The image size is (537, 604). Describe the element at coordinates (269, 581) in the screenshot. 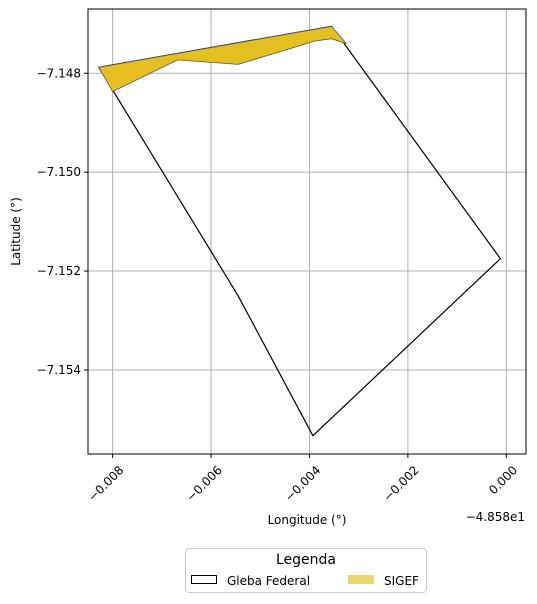

I see `legend-label-gleba-federal: Gleba Federal` at that location.